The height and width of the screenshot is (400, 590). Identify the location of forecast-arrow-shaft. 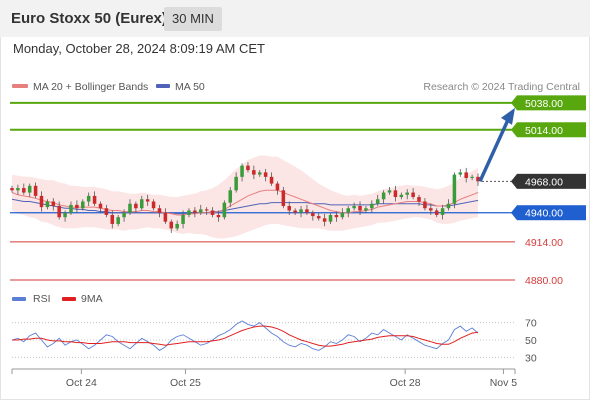
(494, 151).